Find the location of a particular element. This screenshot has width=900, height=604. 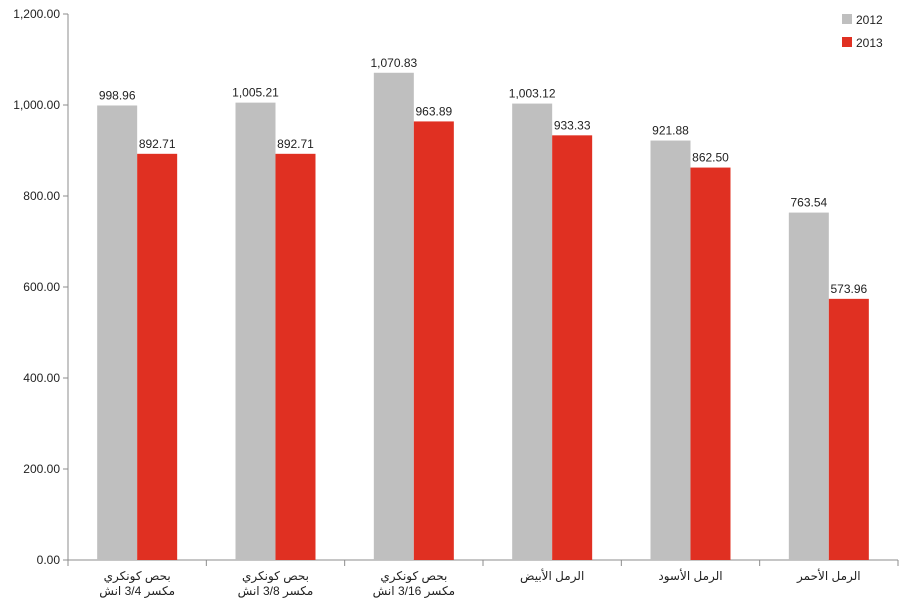

x-category-label: الرمل الأحمر is located at coordinates (828, 576).